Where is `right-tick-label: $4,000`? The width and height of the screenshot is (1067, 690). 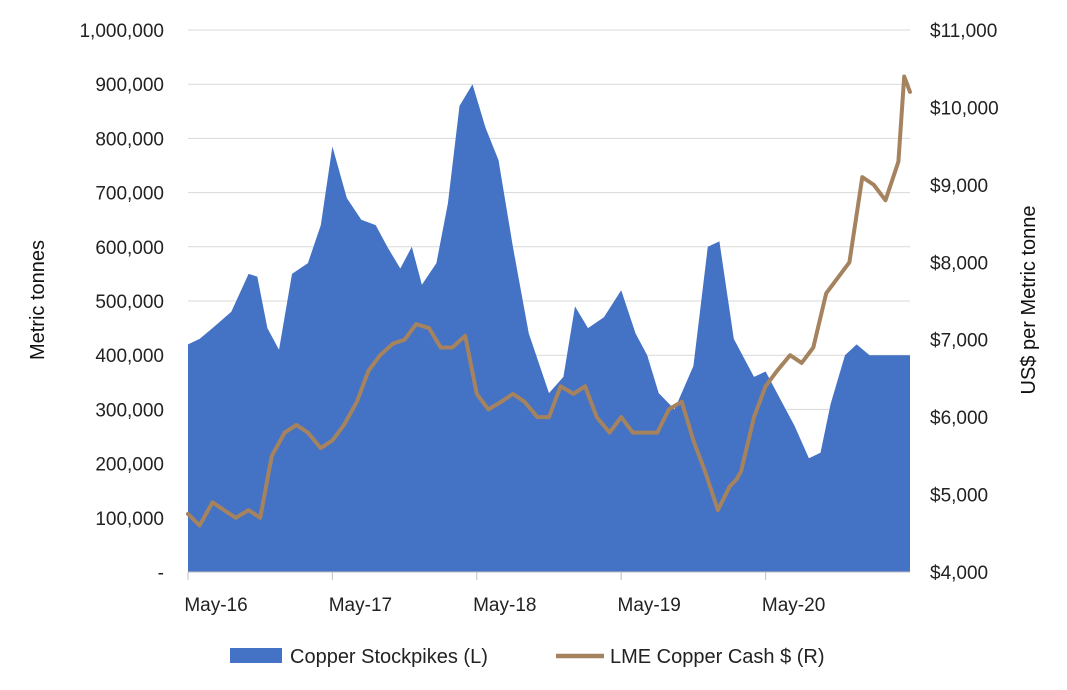 right-tick-label: $4,000 is located at coordinates (959, 573).